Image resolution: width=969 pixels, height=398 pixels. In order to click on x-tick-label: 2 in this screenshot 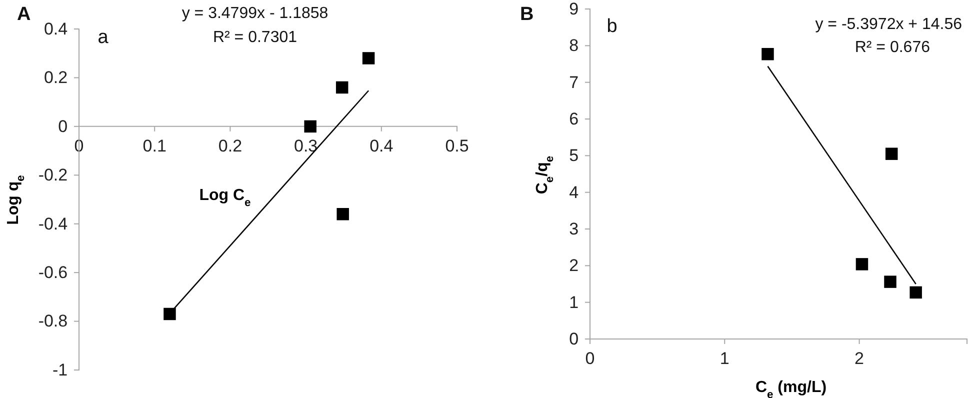, I will do `click(859, 358)`.